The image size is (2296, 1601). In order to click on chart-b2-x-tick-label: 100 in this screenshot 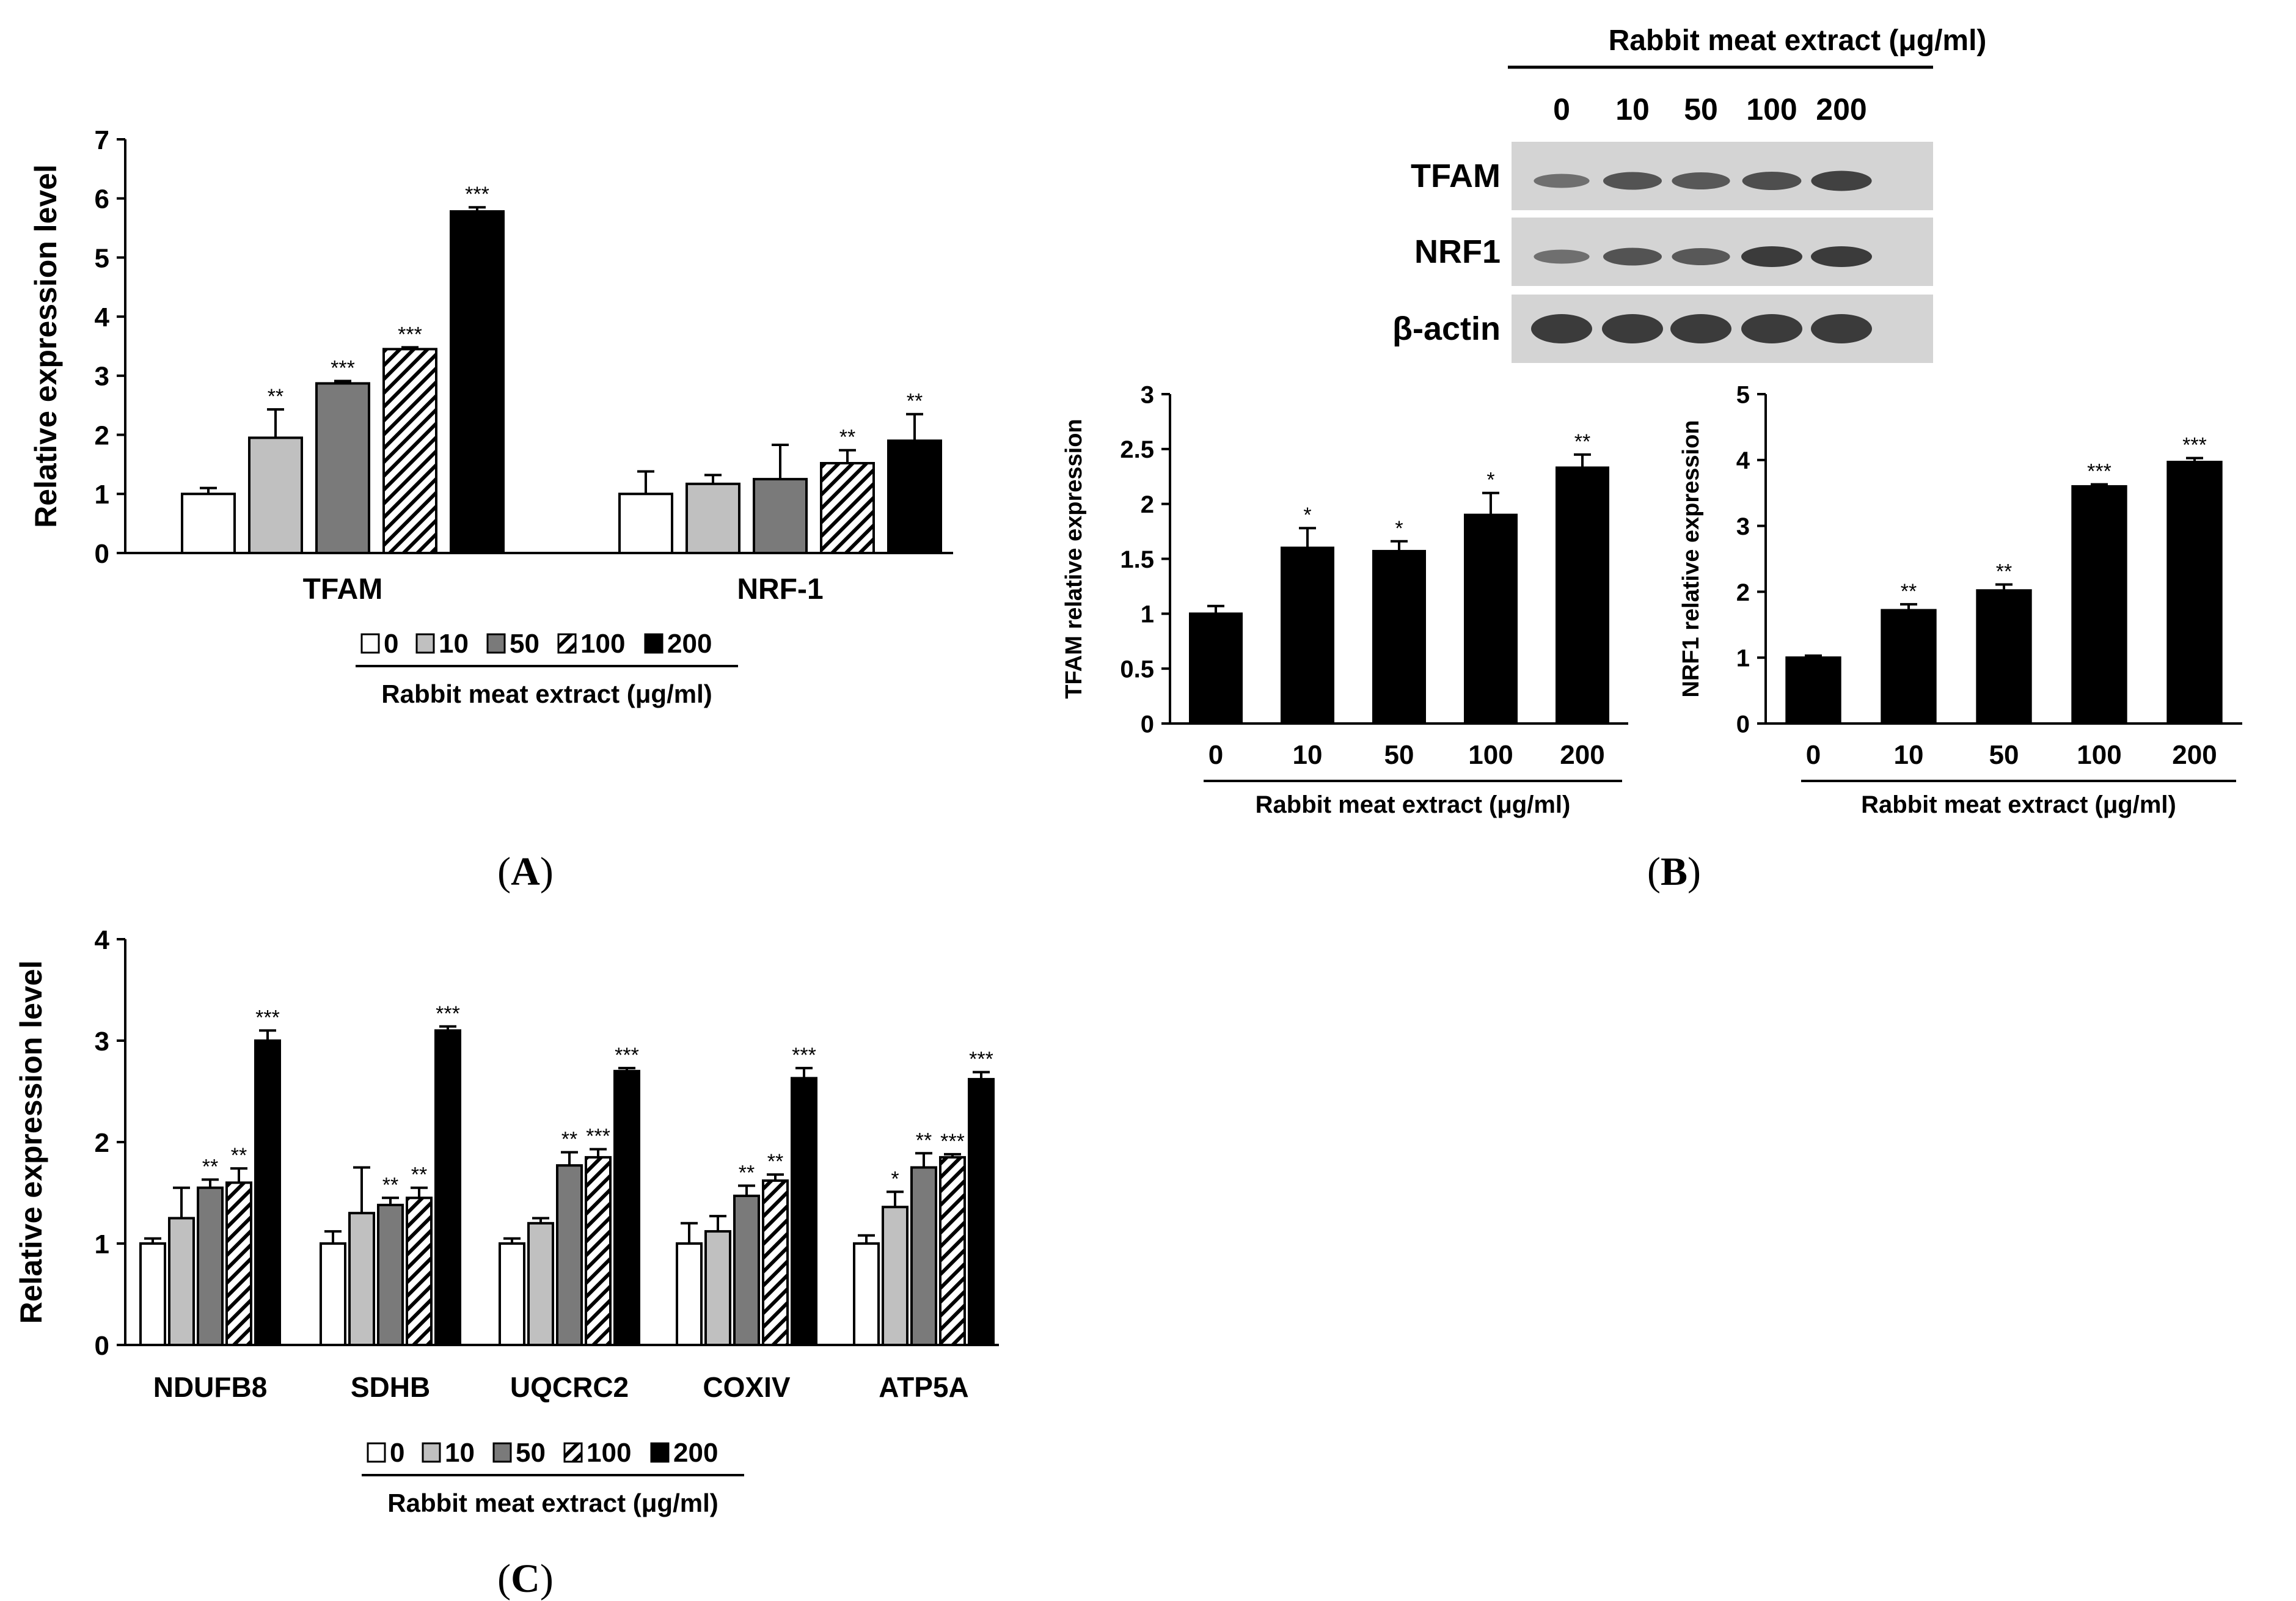, I will do `click(2099, 755)`.